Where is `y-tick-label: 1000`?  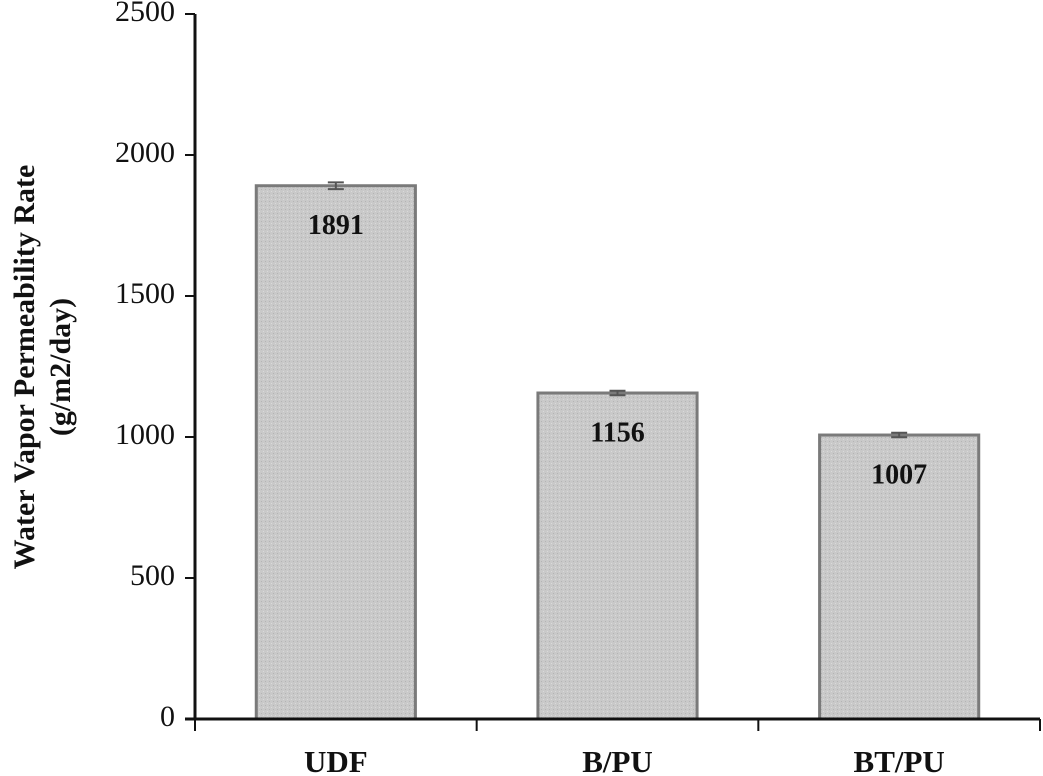 y-tick-label: 1000 is located at coordinates (145, 434).